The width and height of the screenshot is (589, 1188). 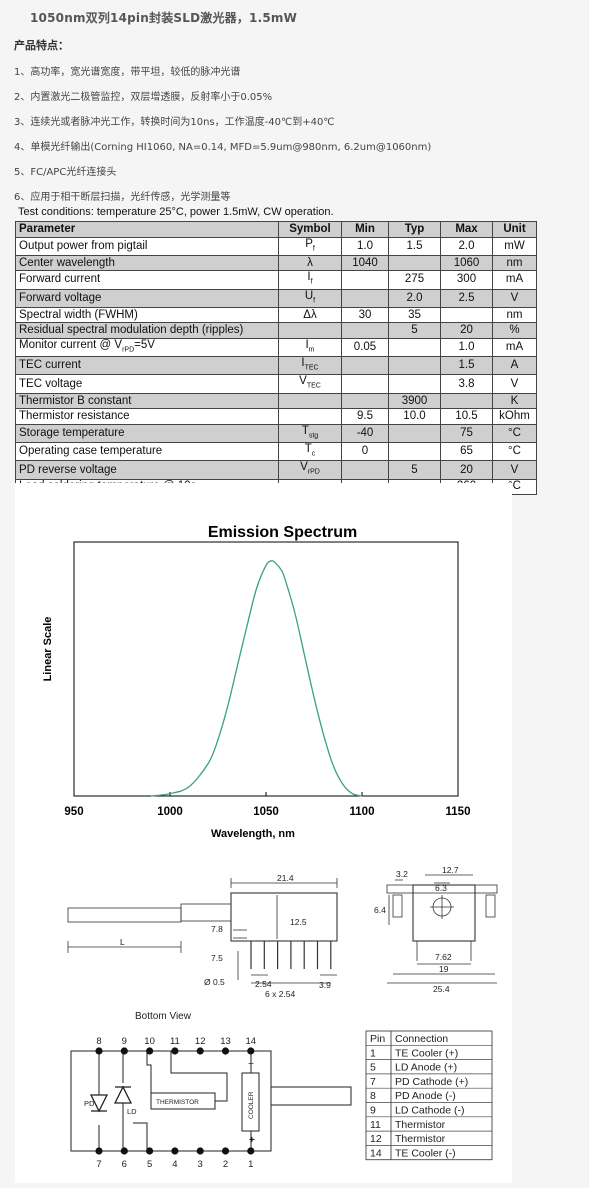 I want to click on dim-label: 6.3, so click(x=441, y=888).